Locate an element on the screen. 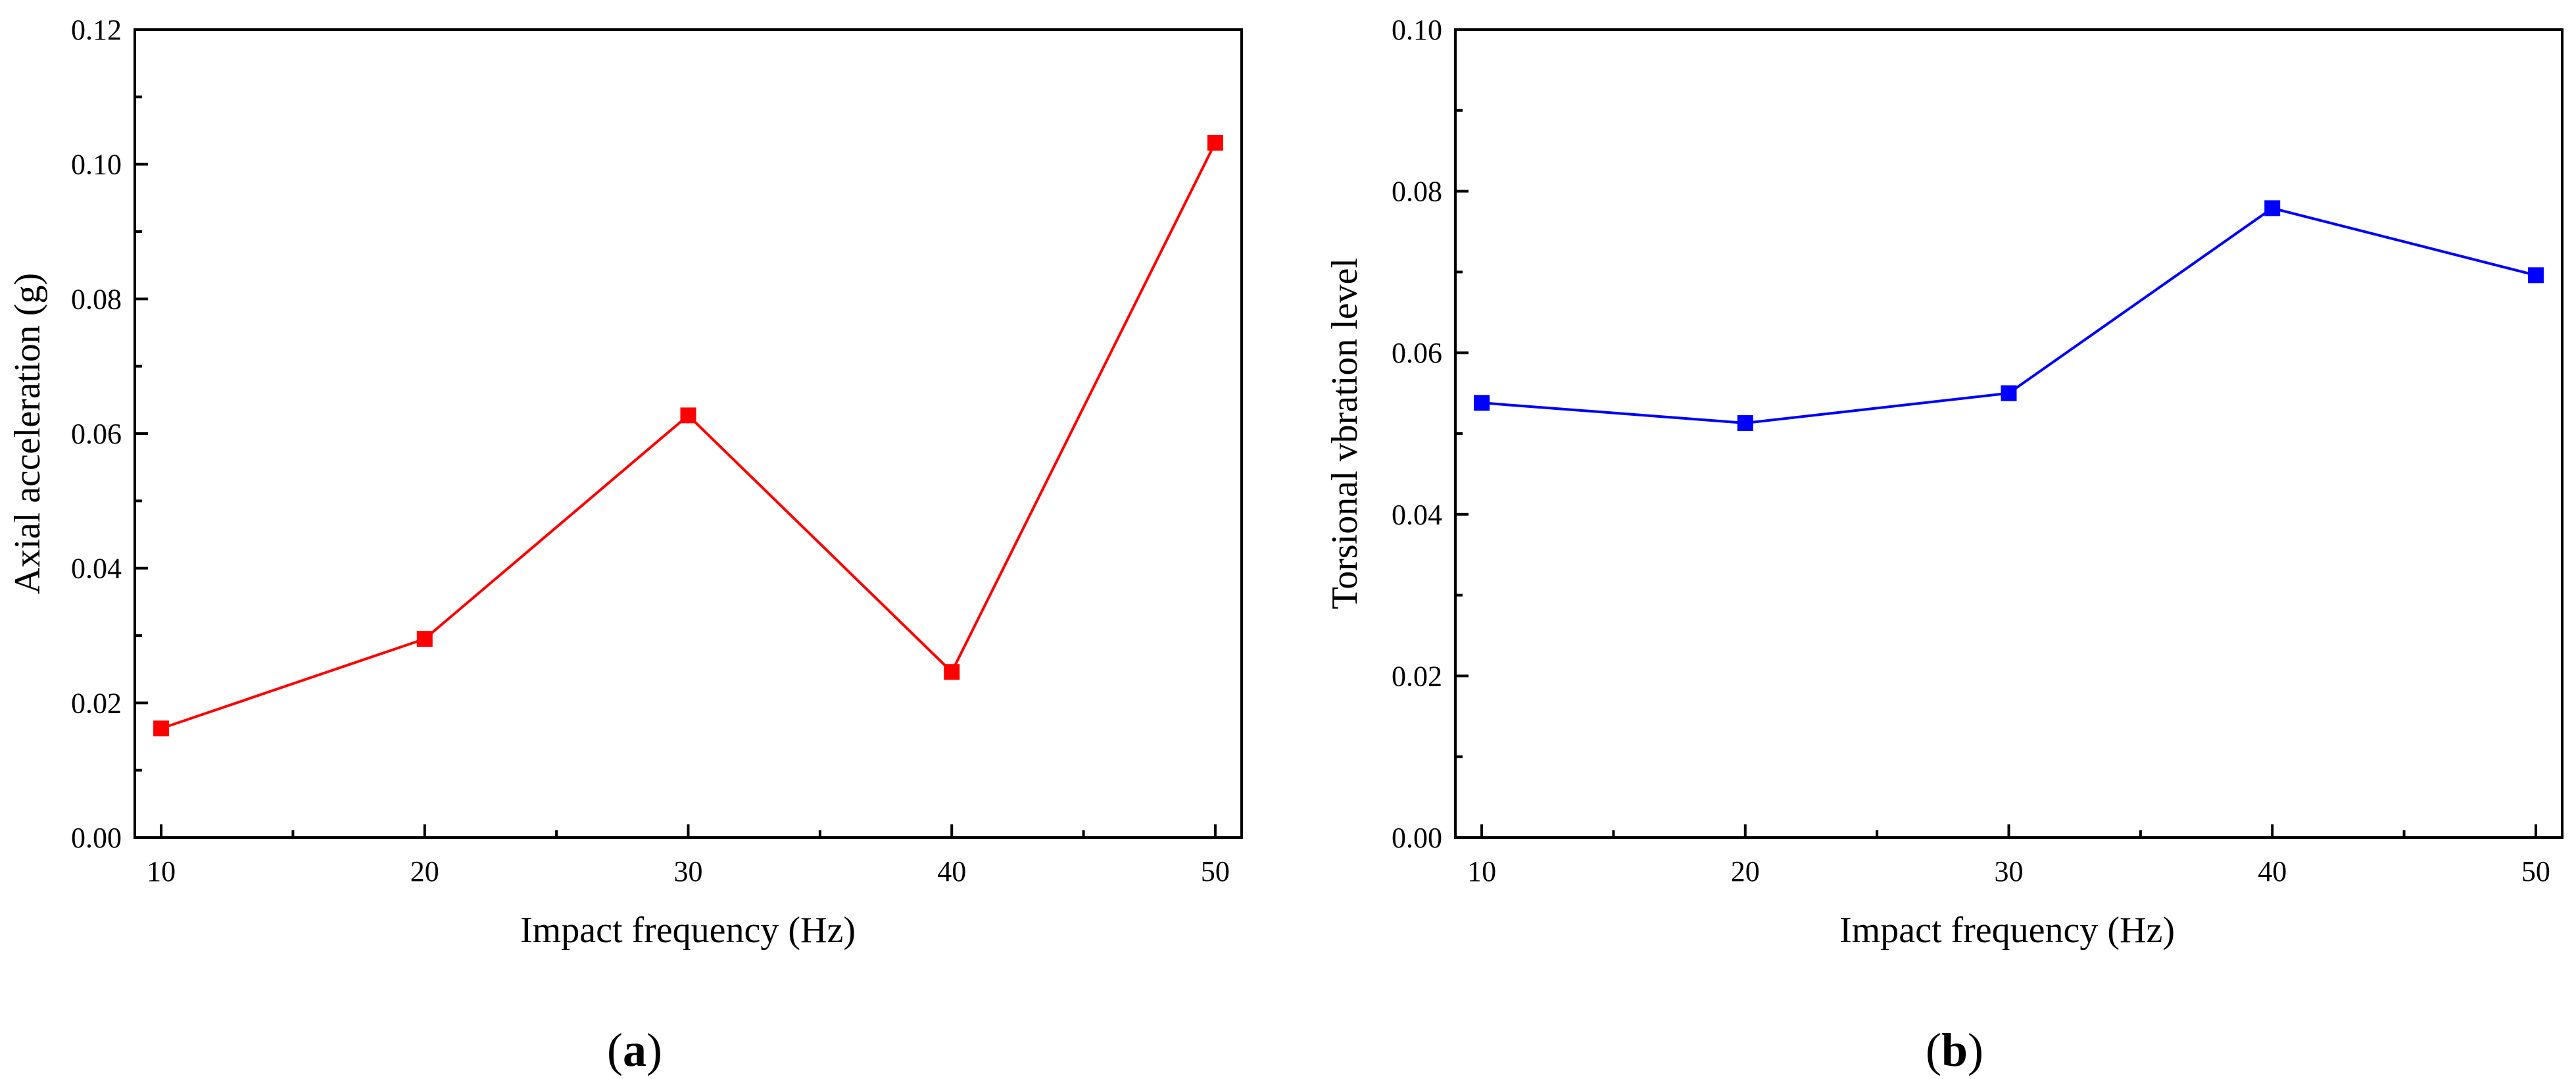 The image size is (2576, 1079). x-tick-label-a: 30 is located at coordinates (689, 871).